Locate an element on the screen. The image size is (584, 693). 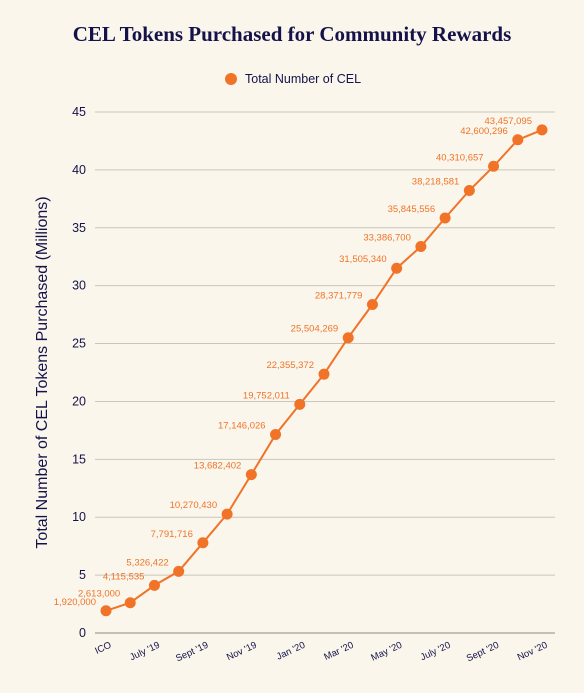
y-tick-label: 45 is located at coordinates (79, 112).